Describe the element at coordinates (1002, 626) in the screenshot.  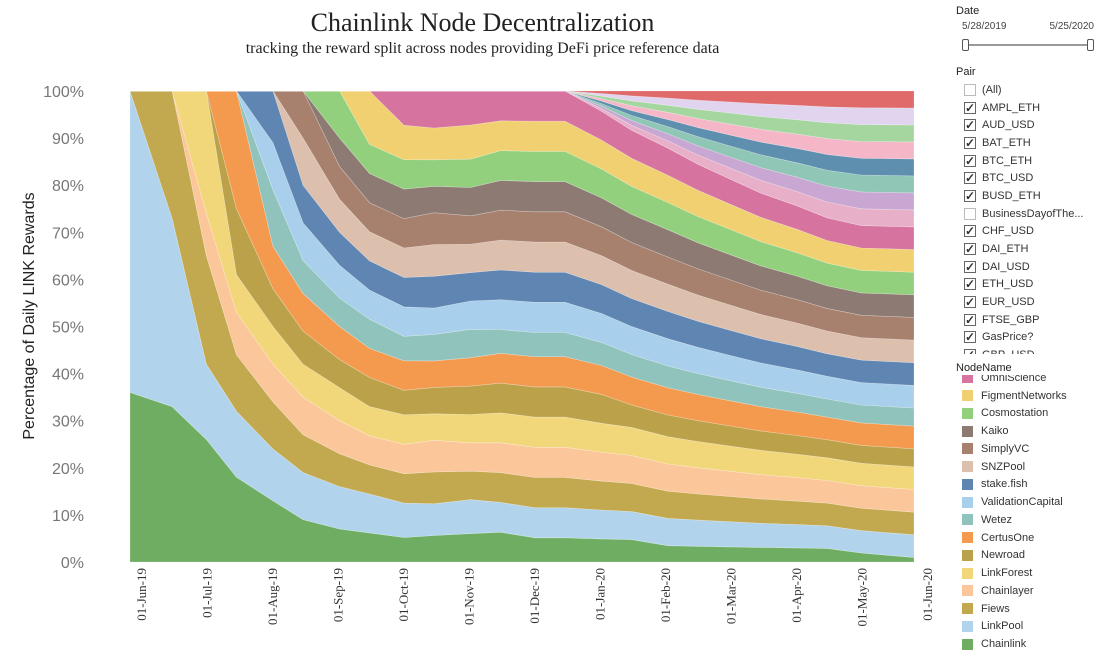
I see `legend-item-label: LinkPool` at that location.